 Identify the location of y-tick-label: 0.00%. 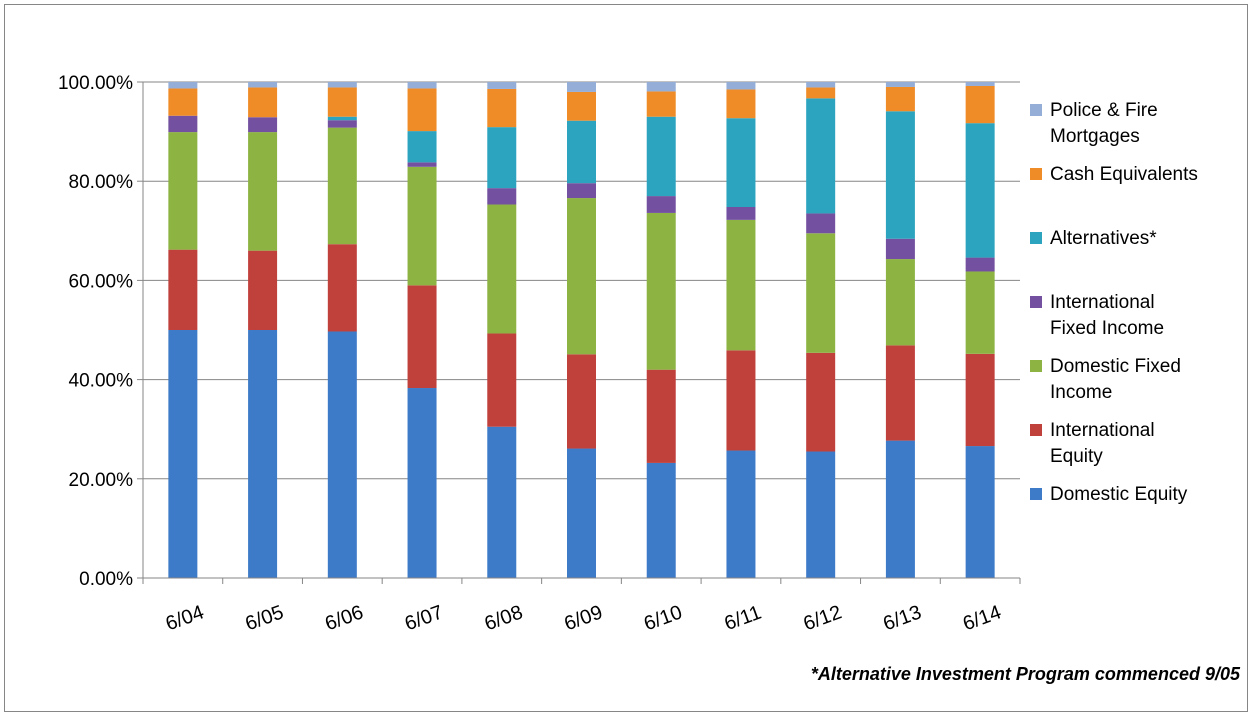
(106, 579).